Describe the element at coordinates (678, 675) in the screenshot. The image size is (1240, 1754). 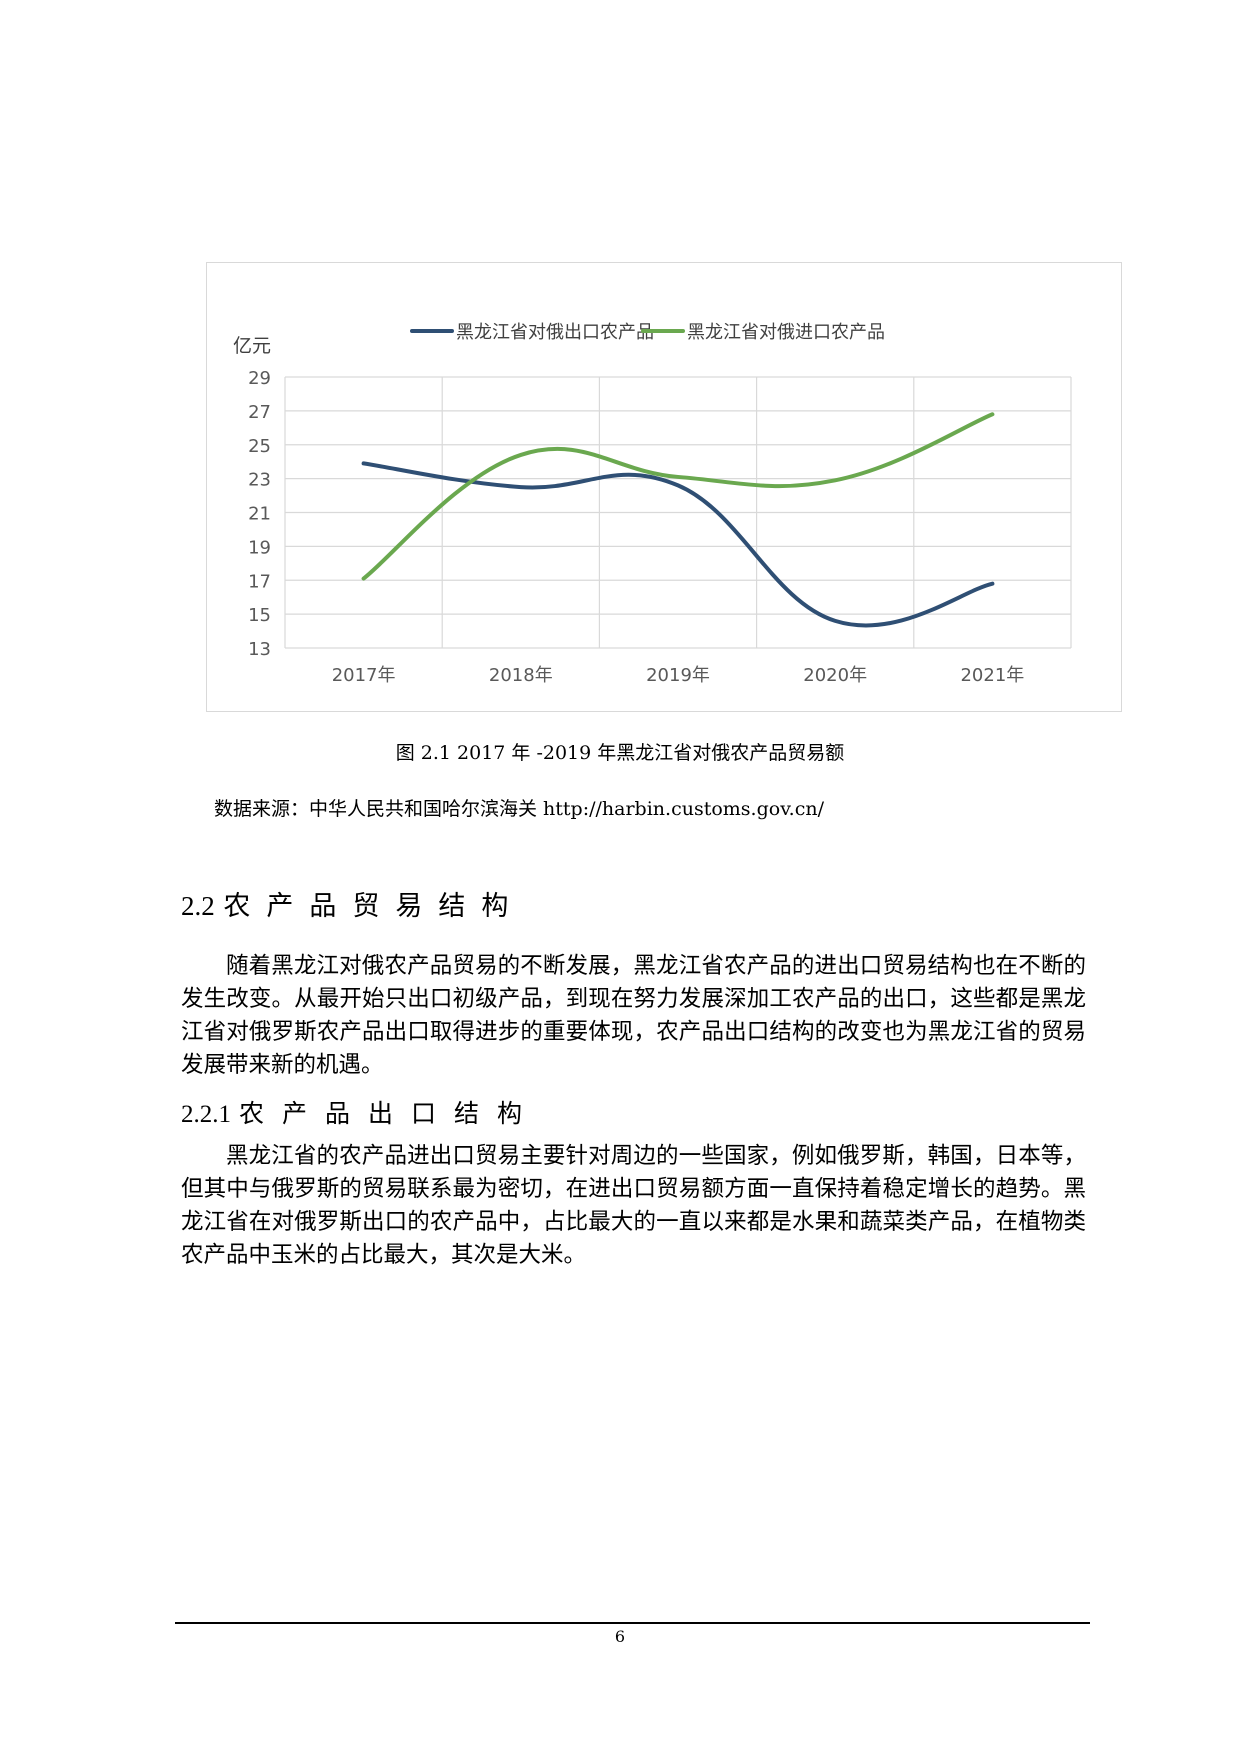
I see `x-tick-label: 2019年` at that location.